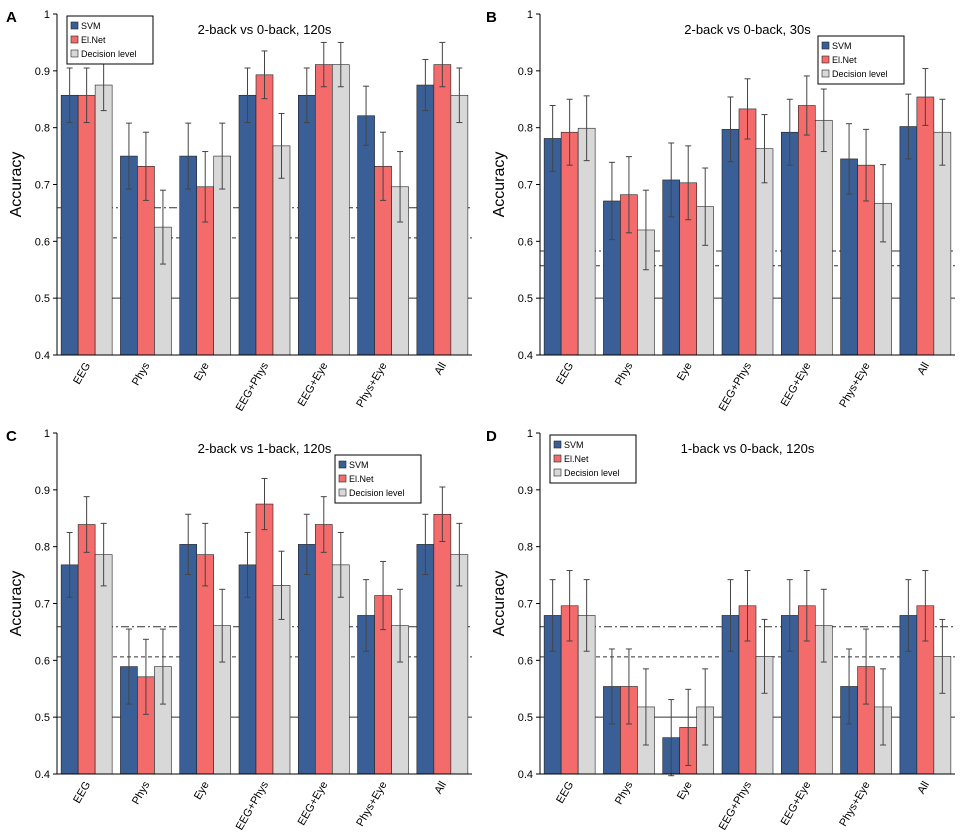  Describe the element at coordinates (86, 649) in the screenshot. I see `bar-el-net-eeg` at that location.